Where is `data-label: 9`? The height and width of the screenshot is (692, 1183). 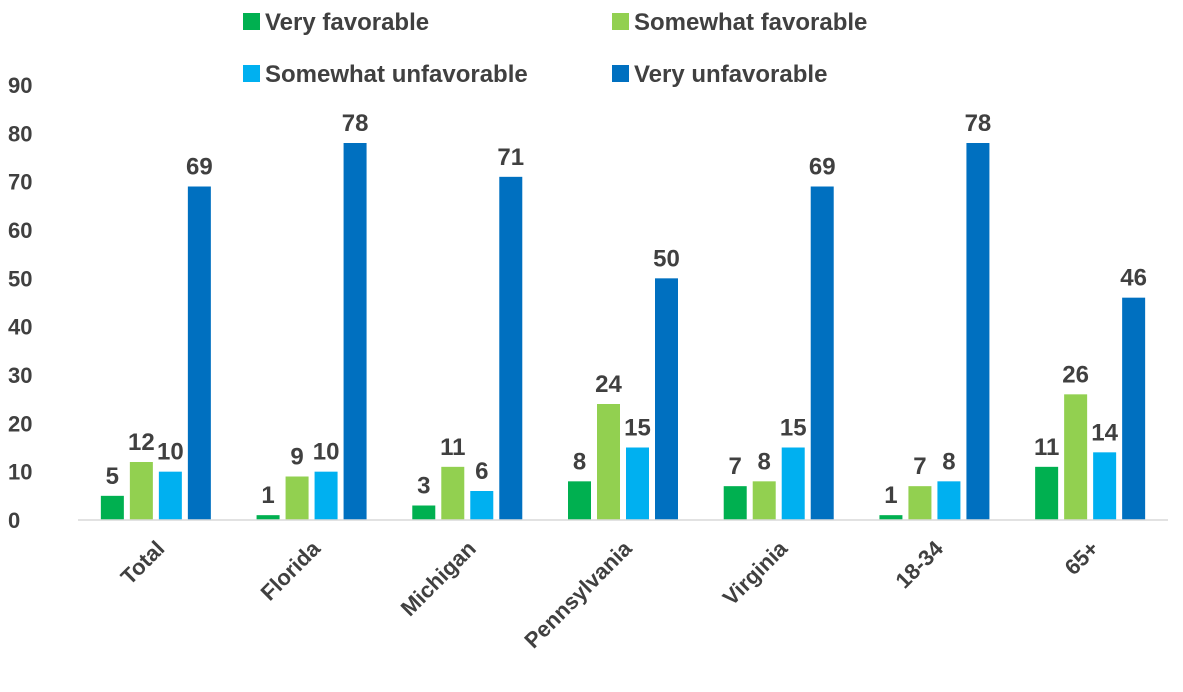
data-label: 9 is located at coordinates (296, 457).